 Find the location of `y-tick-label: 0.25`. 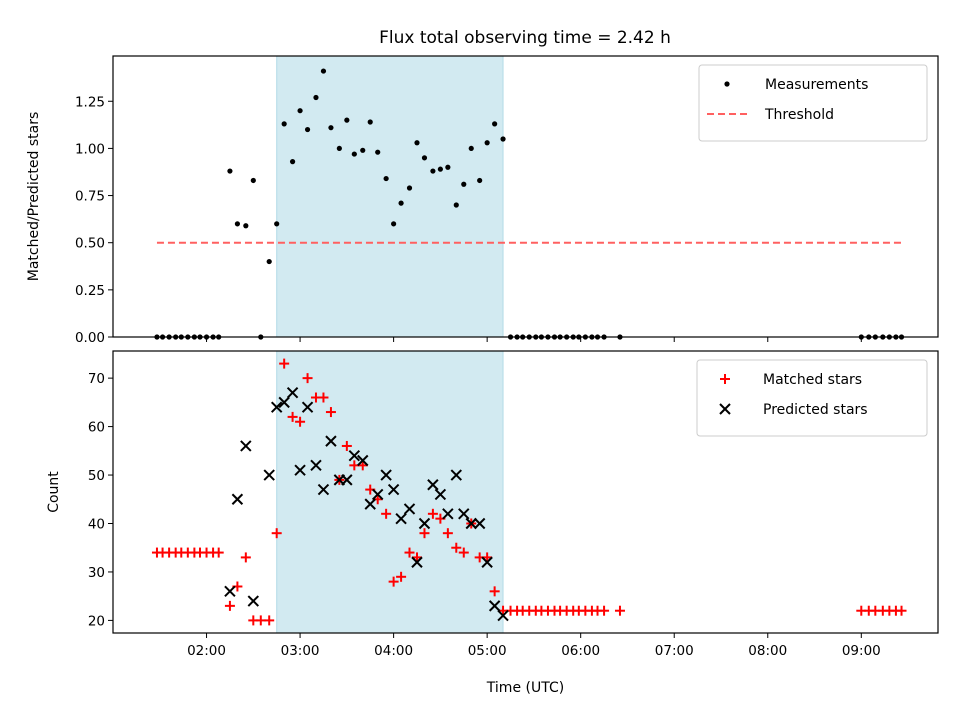

y-tick-label: 0.25 is located at coordinates (90, 291).